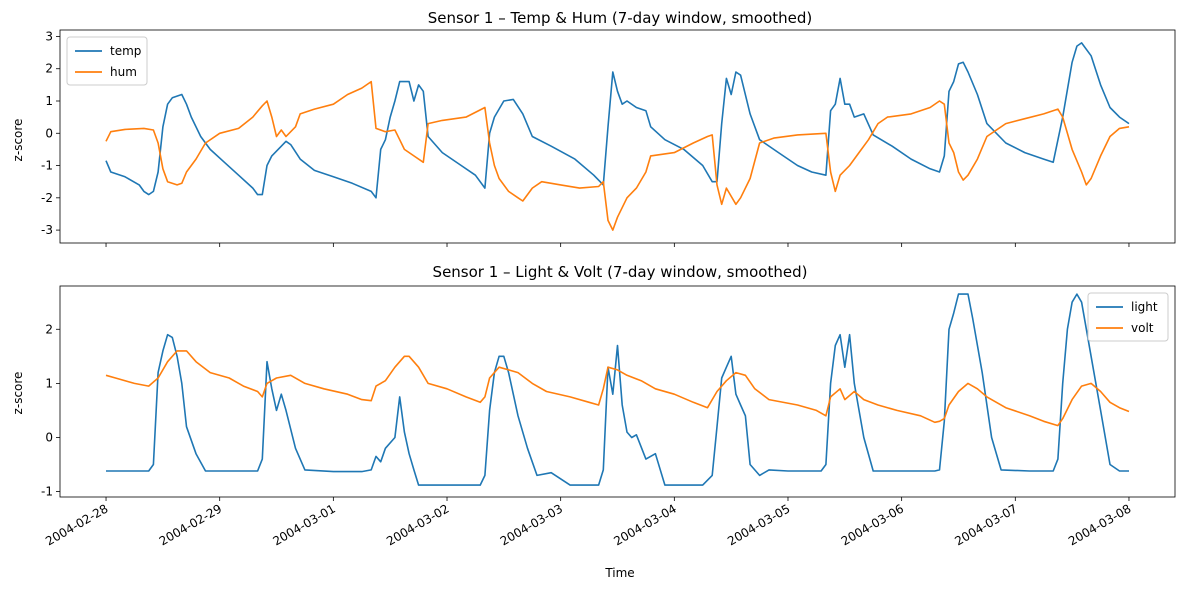 The image size is (1189, 590). I want to click on legend-label-hum: hum, so click(123, 72).